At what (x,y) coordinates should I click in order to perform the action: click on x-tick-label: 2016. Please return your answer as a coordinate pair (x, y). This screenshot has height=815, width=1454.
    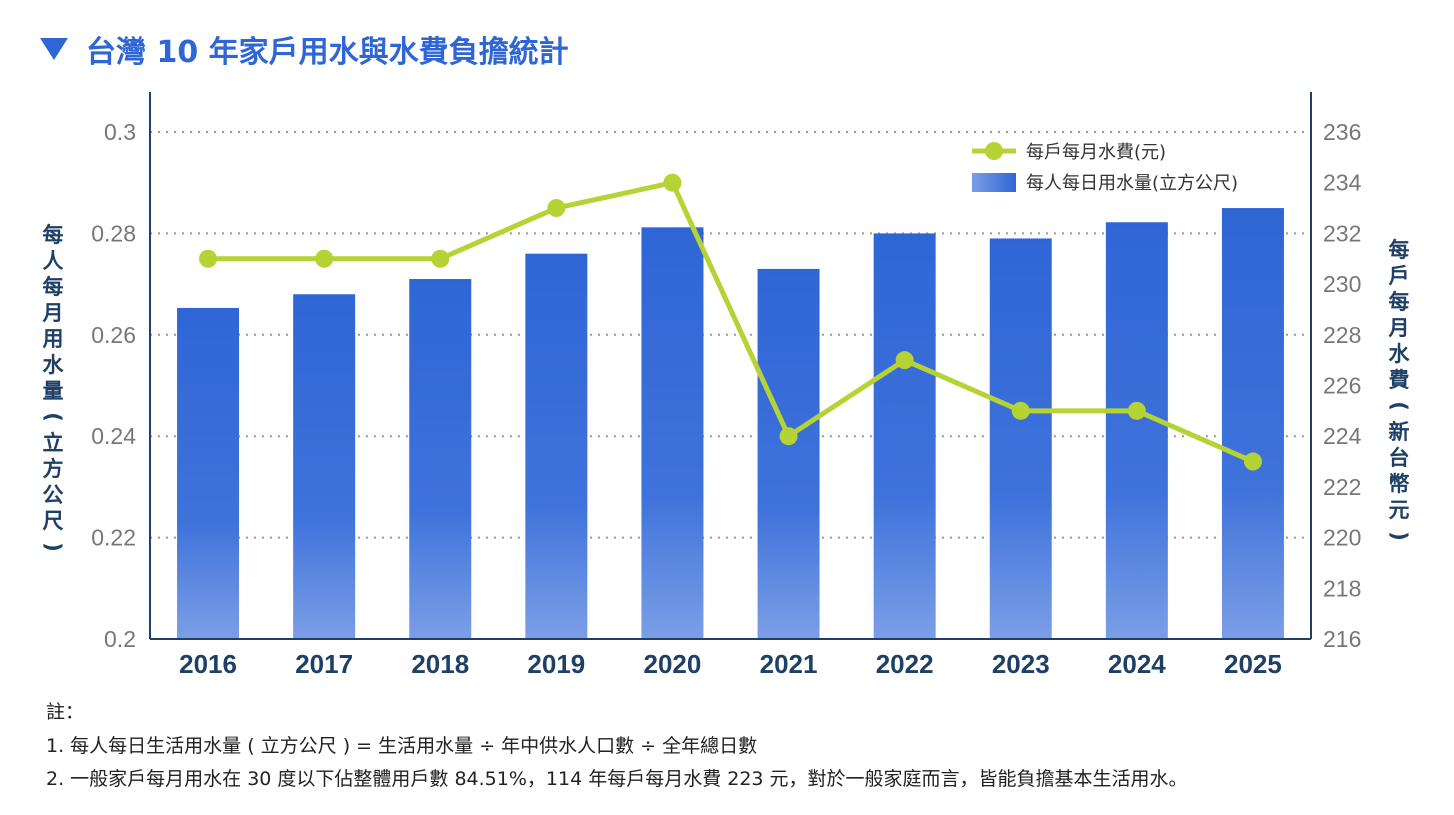
    Looking at the image, I should click on (208, 664).